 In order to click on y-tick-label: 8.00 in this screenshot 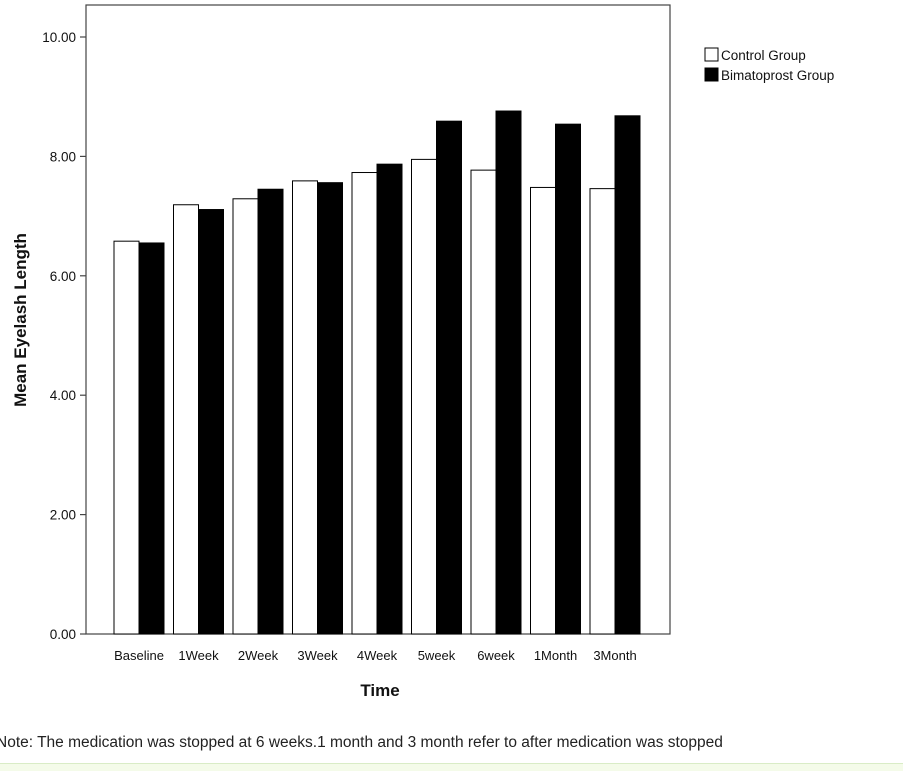, I will do `click(63, 156)`.